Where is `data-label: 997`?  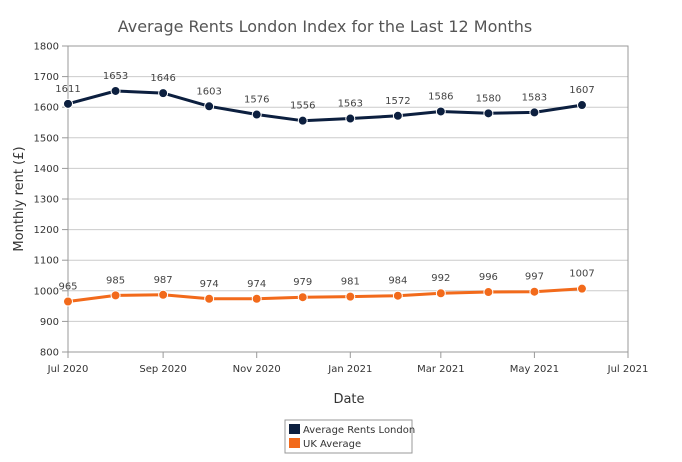
data-label: 997 is located at coordinates (534, 277).